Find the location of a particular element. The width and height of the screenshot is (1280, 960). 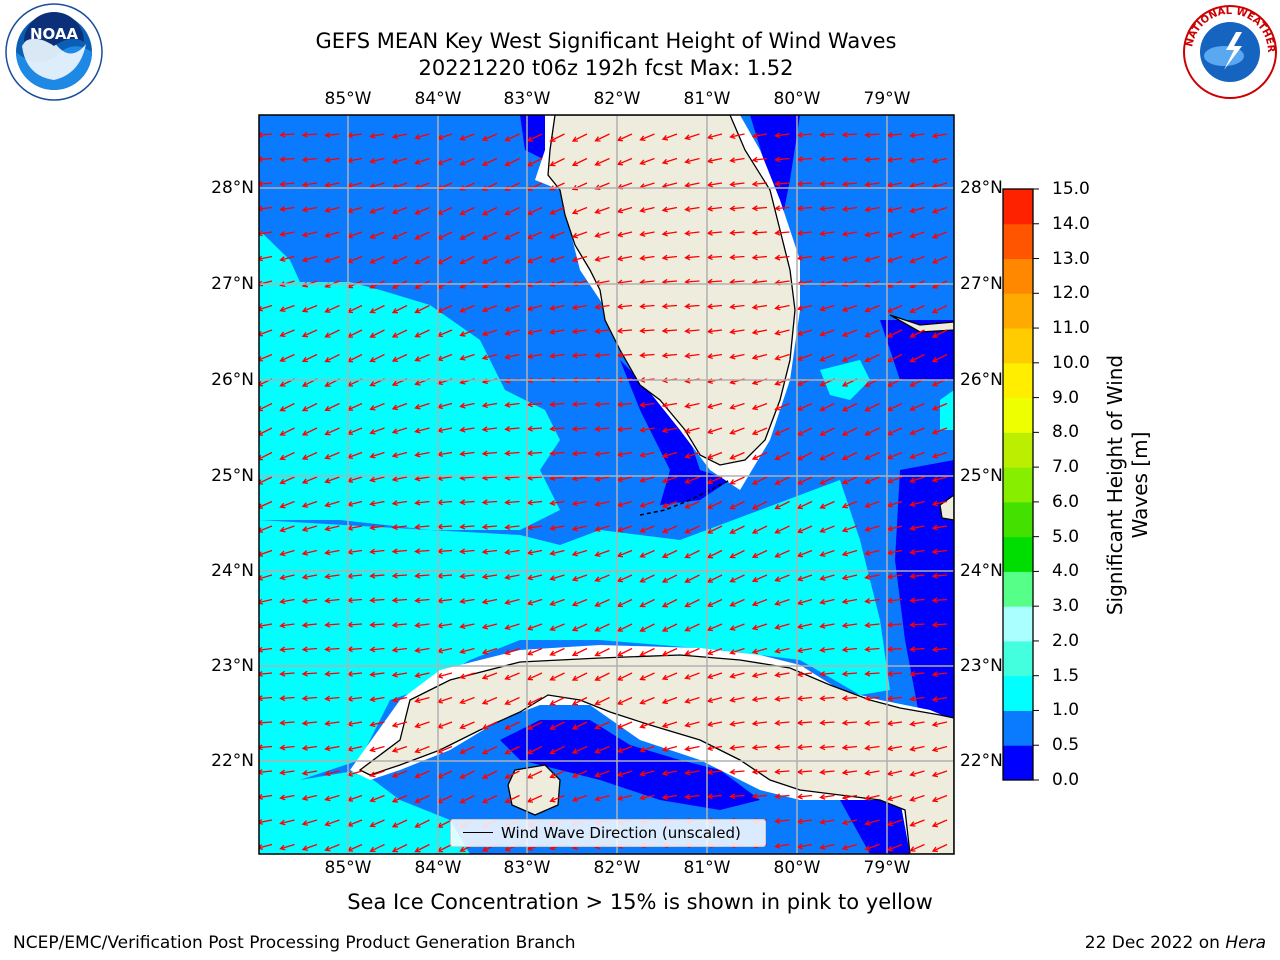

colorbar-tick-label: 5.0 is located at coordinates (1066, 536).